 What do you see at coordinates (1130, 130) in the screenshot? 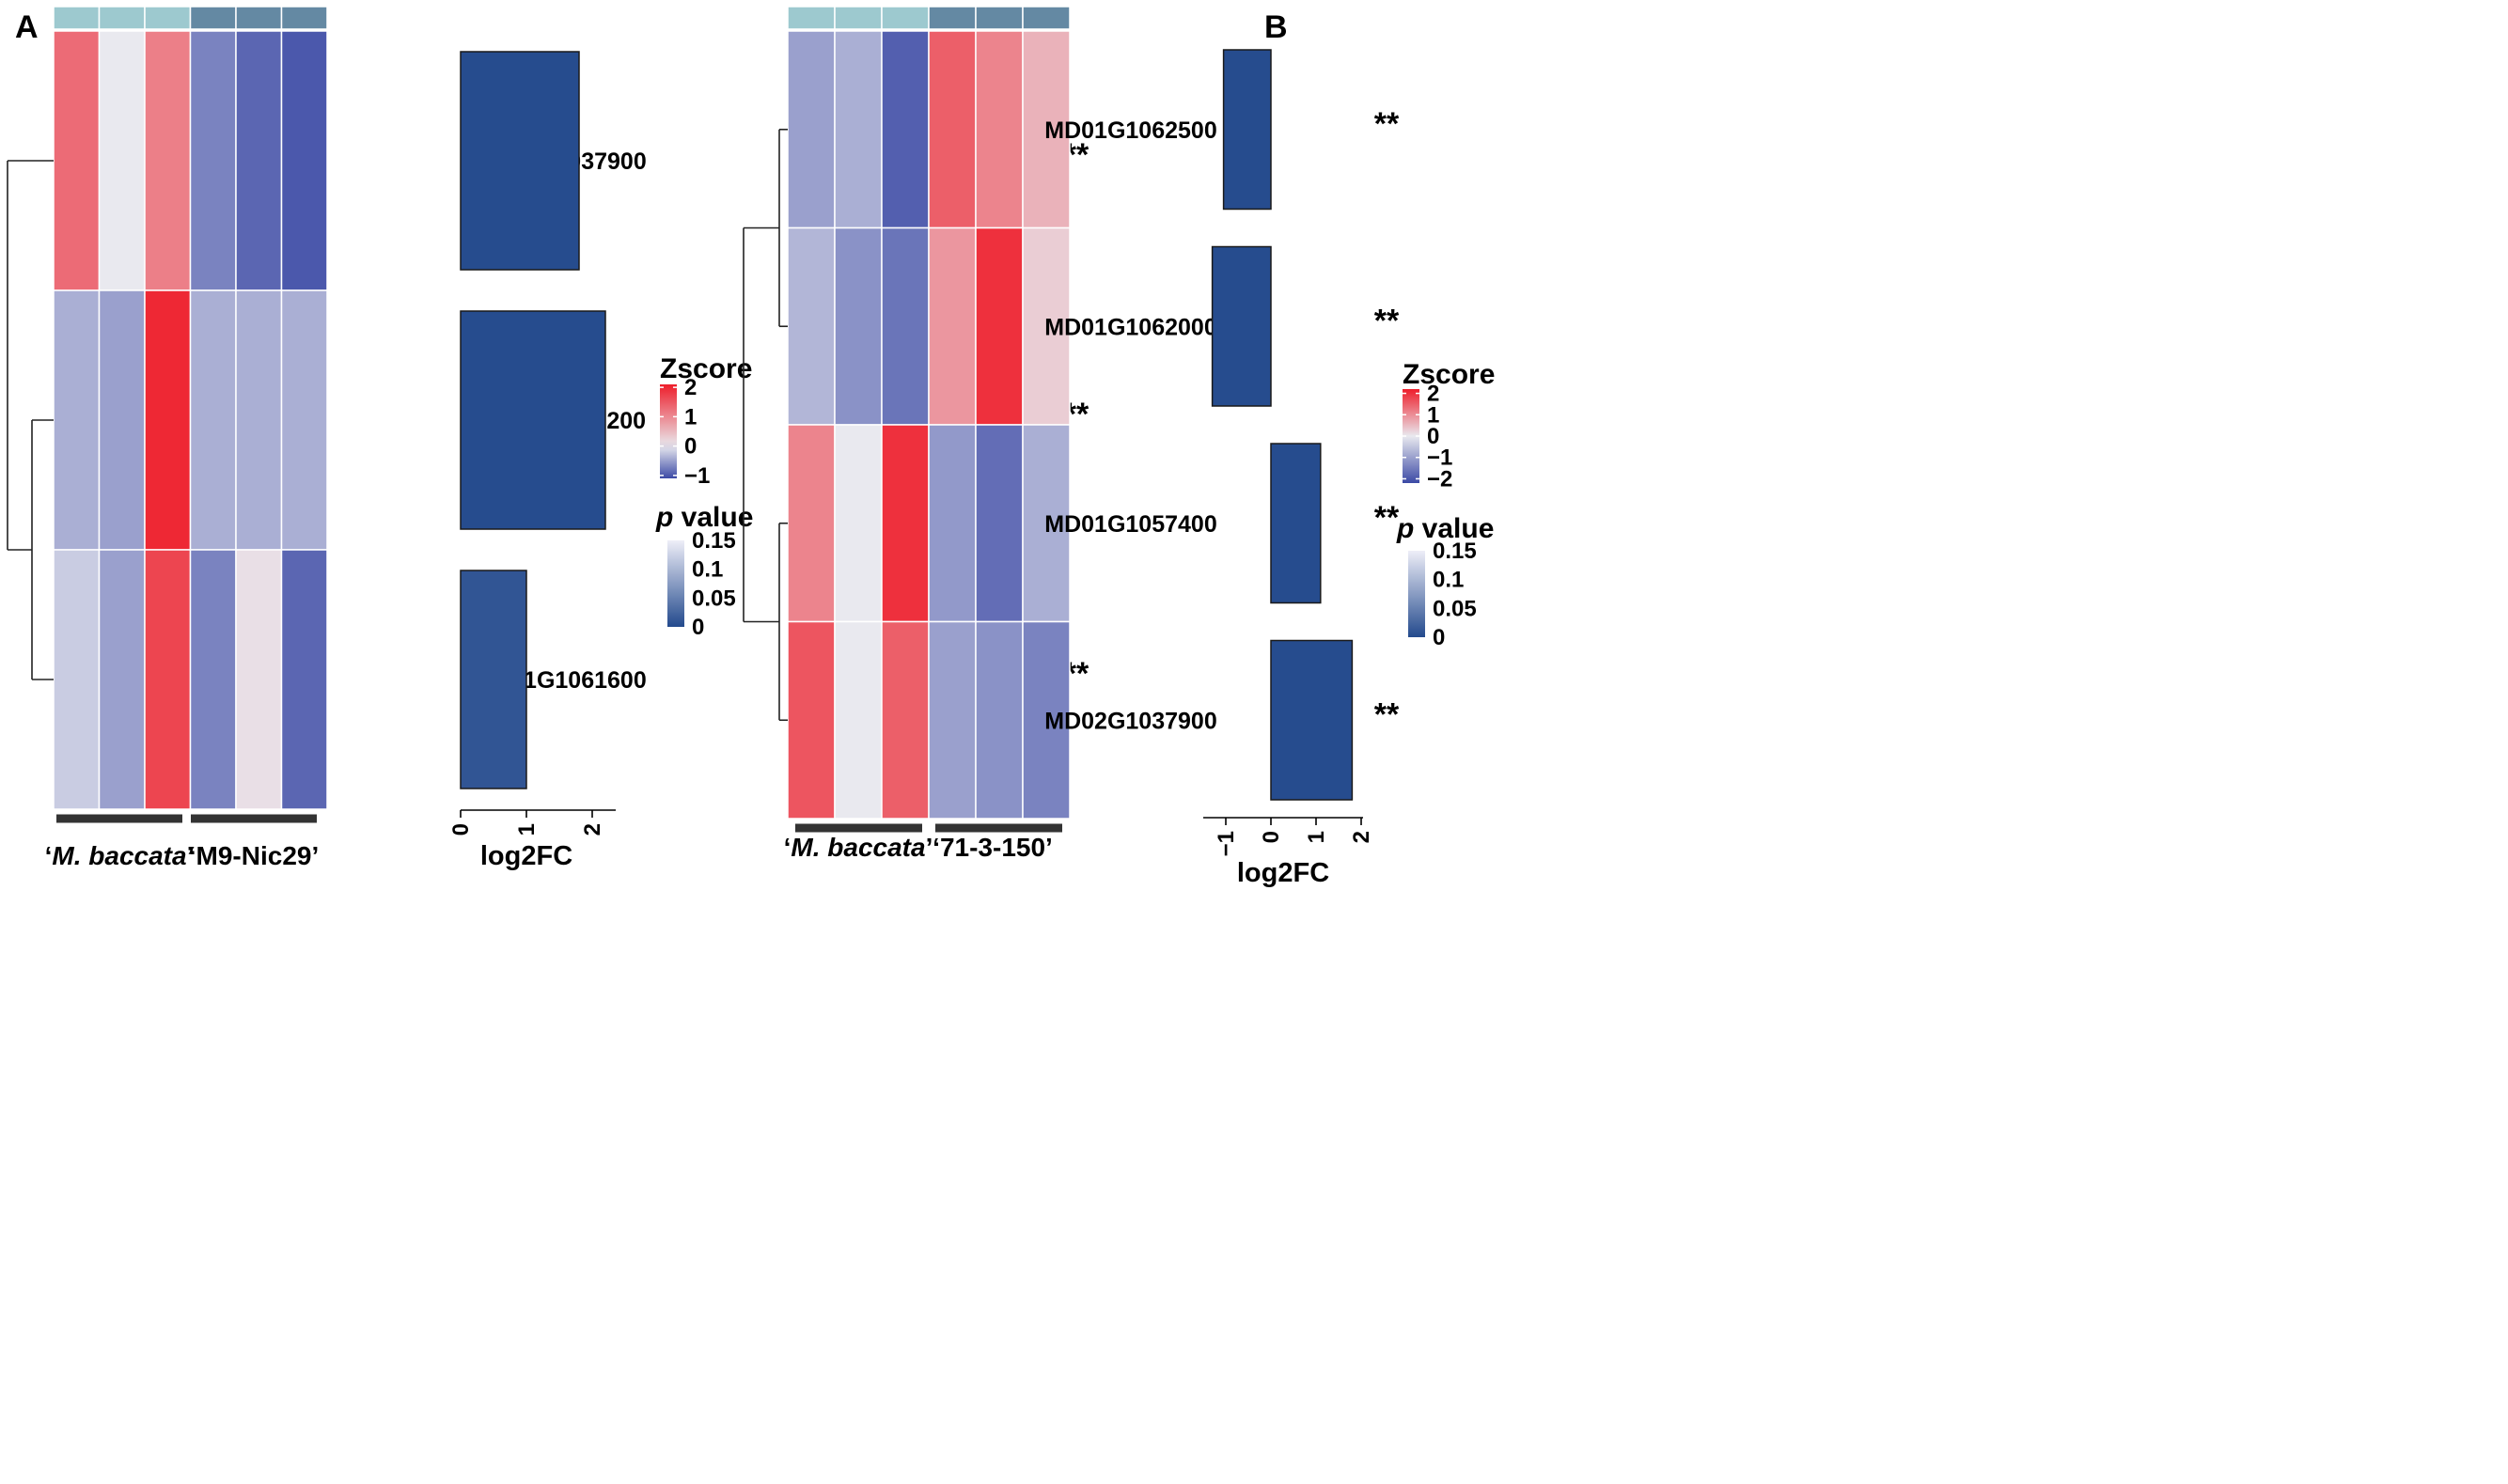
I see `gene-label: MD01G1062500` at bounding box center [1130, 130].